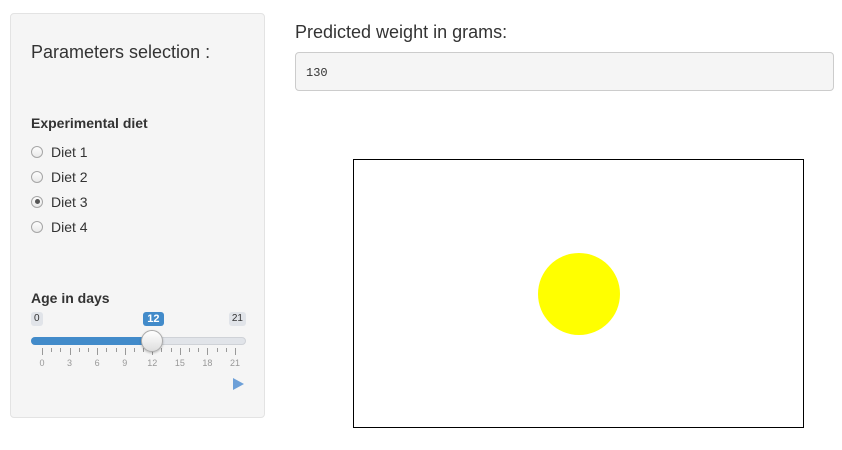 The height and width of the screenshot is (450, 842). What do you see at coordinates (235, 363) in the screenshot?
I see `slider-tick-label: 21` at bounding box center [235, 363].